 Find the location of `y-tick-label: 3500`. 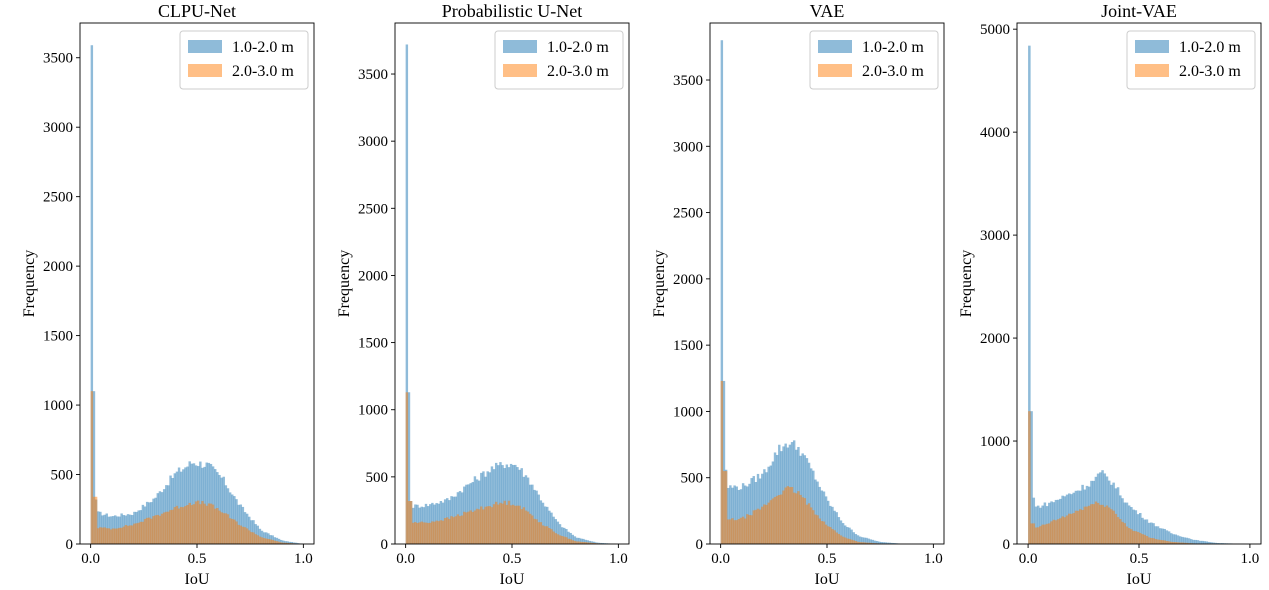

y-tick-label: 3500 is located at coordinates (373, 75).